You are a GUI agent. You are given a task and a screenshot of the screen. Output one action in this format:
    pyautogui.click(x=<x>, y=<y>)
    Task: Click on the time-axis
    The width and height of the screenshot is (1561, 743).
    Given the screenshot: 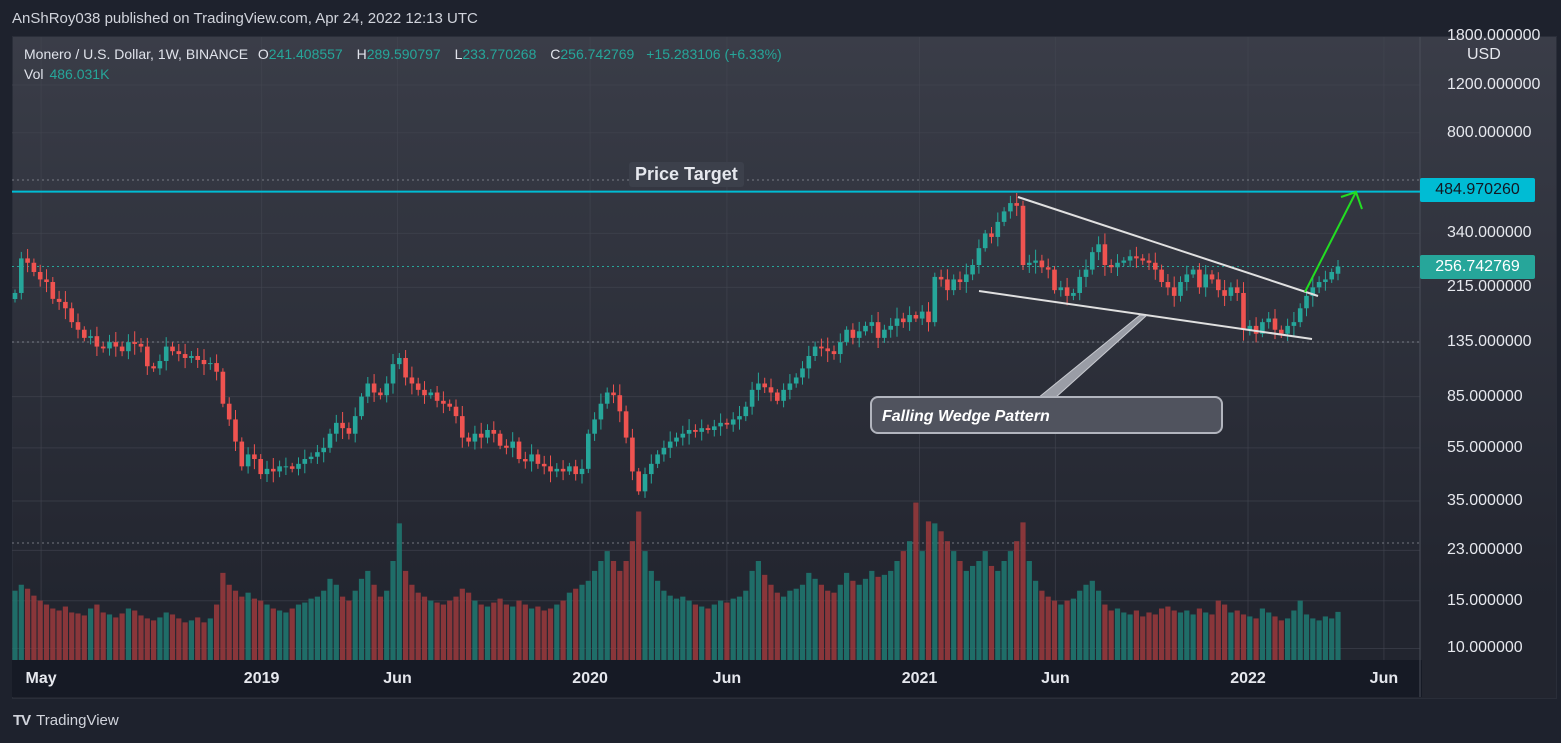 What is the action you would take?
    pyautogui.click(x=717, y=678)
    